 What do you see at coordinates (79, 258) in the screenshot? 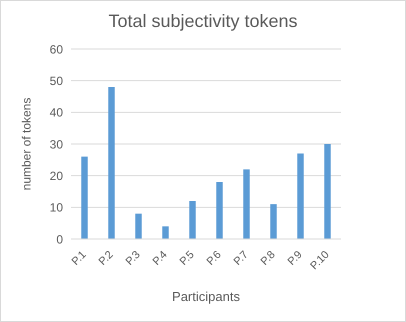
I see `x-tick-label: P.1` at bounding box center [79, 258].